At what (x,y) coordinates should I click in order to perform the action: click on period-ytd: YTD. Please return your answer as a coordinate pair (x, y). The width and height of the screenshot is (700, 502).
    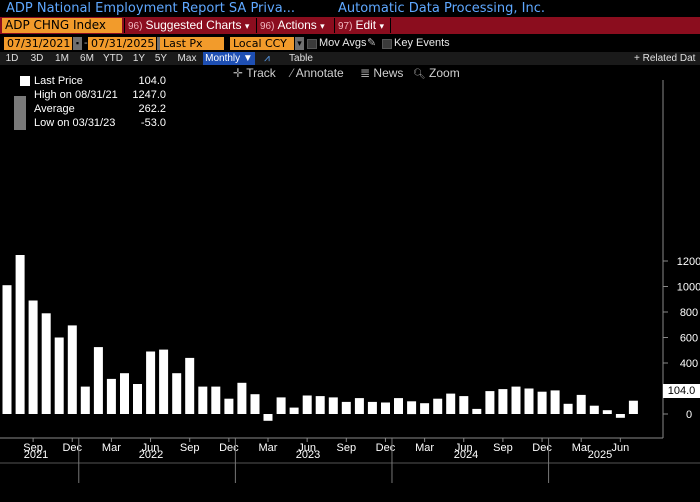
    Looking at the image, I should click on (113, 58).